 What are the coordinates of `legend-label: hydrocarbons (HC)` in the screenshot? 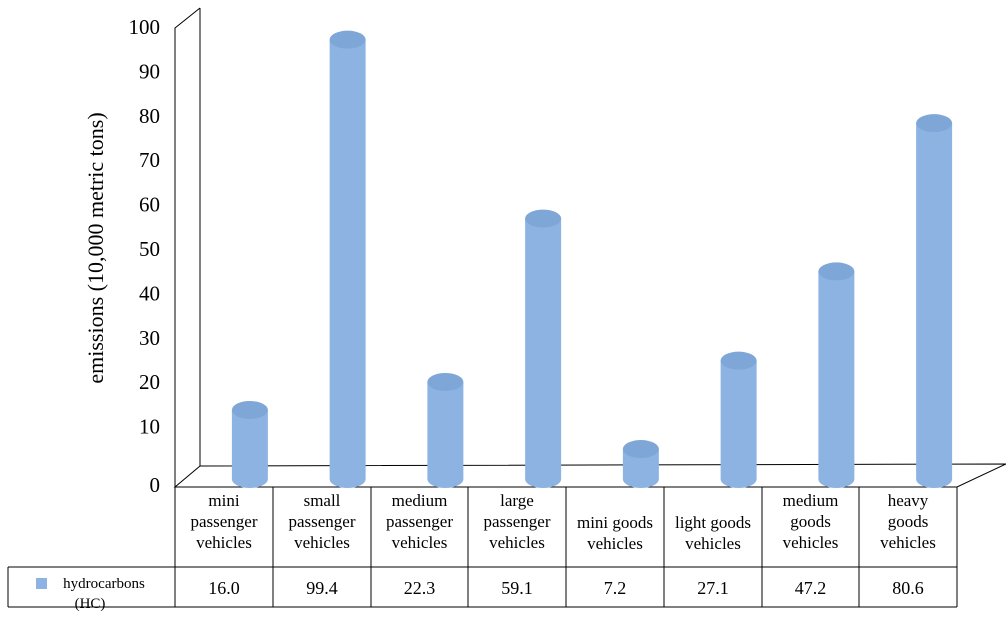 It's located at (104, 594).